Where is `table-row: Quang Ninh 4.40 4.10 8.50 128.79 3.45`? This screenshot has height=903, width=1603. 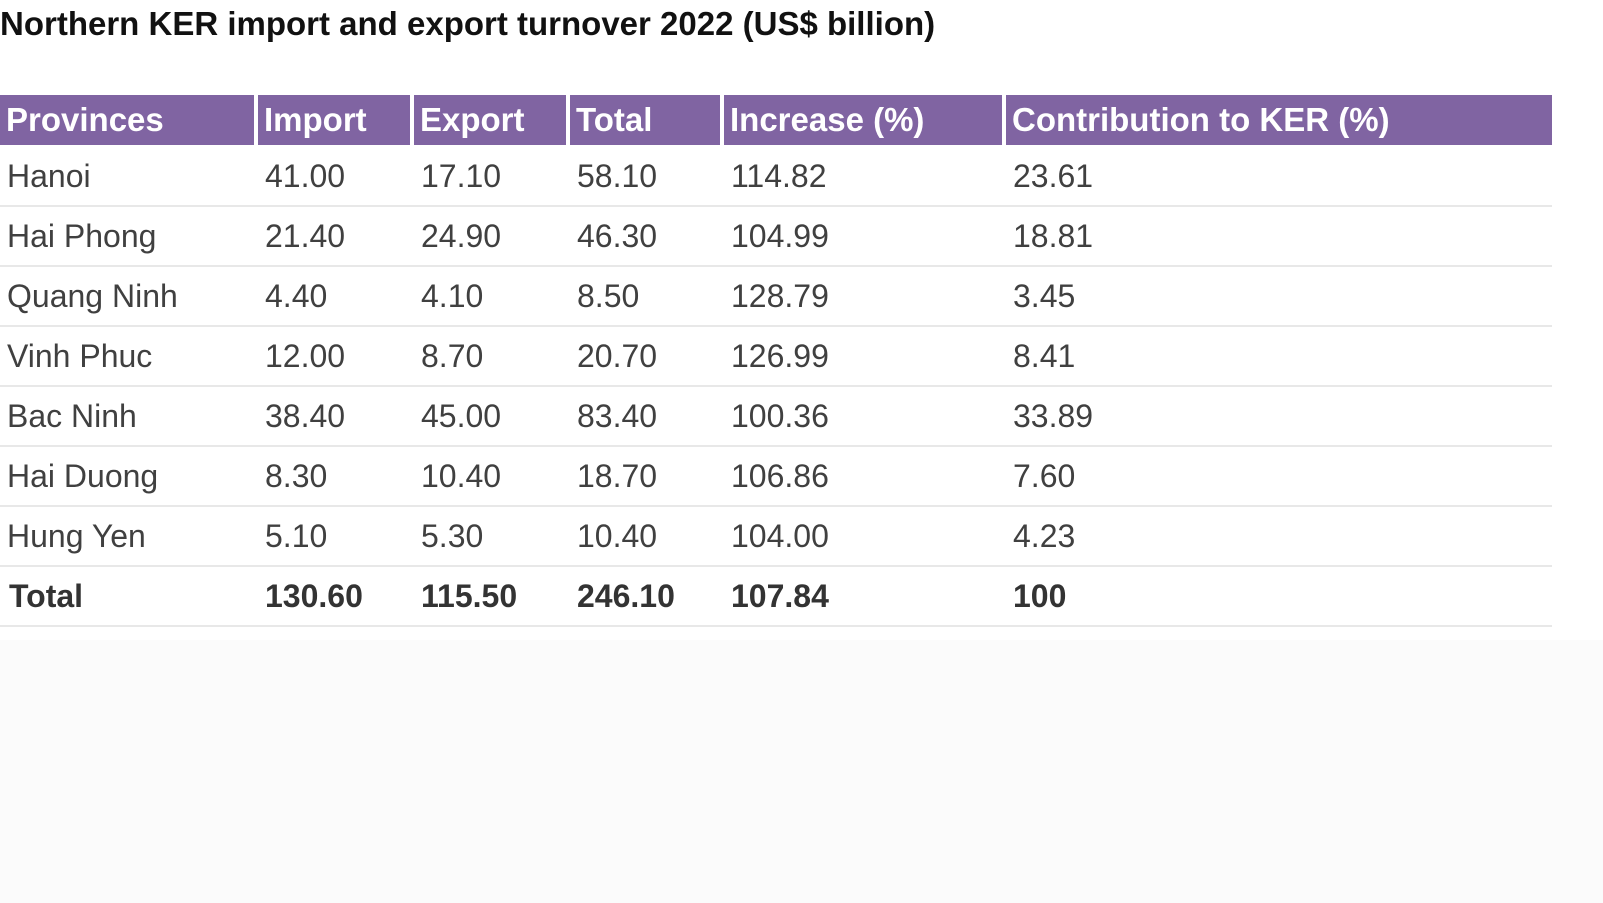
table-row: Quang Ninh 4.40 4.10 8.50 128.79 3.45 is located at coordinates (776, 297).